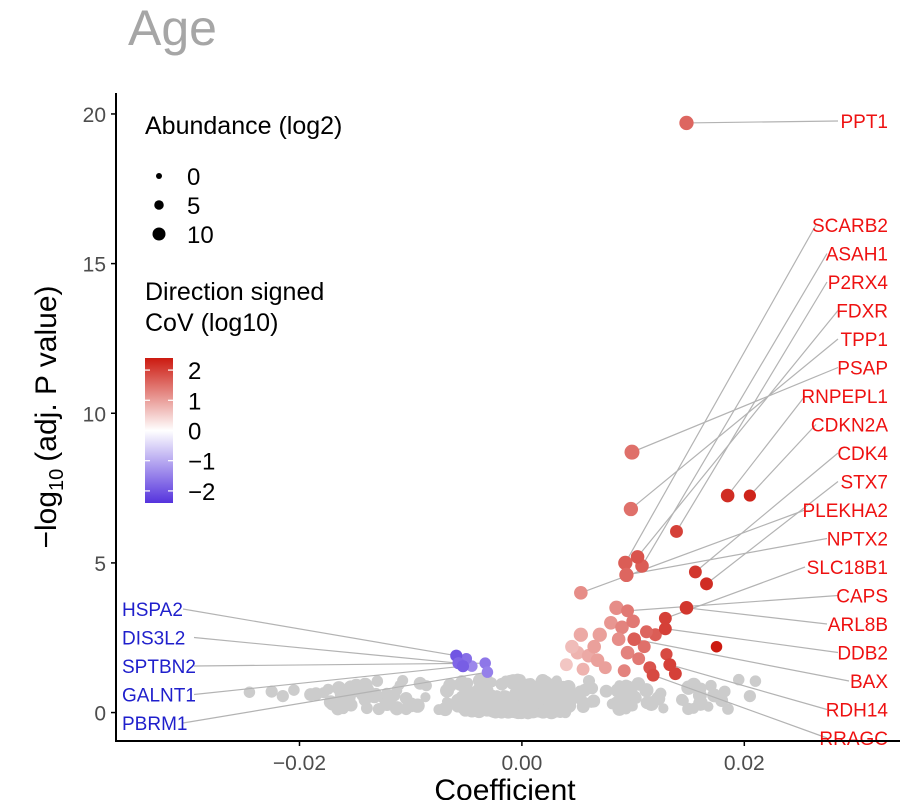  I want to click on gene-point-ppt1, so click(686, 123).